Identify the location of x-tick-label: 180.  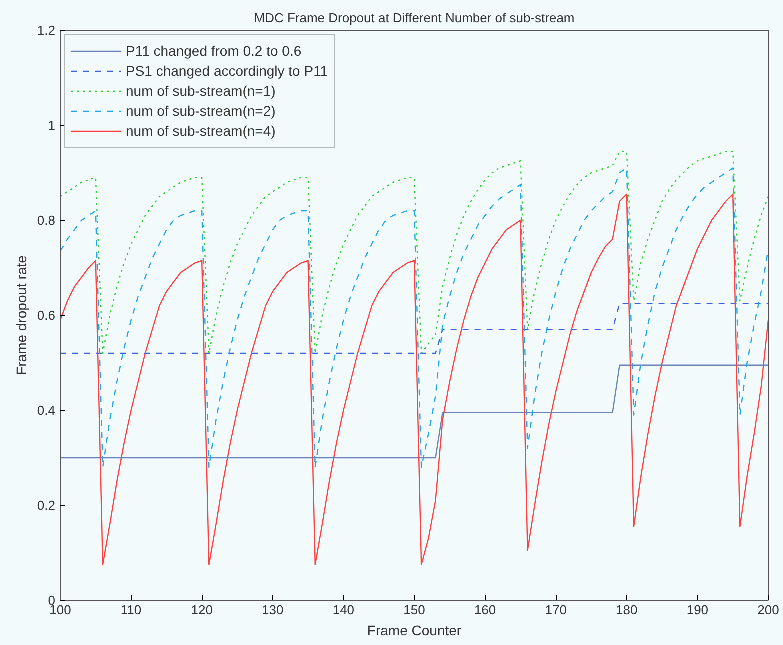
(627, 610).